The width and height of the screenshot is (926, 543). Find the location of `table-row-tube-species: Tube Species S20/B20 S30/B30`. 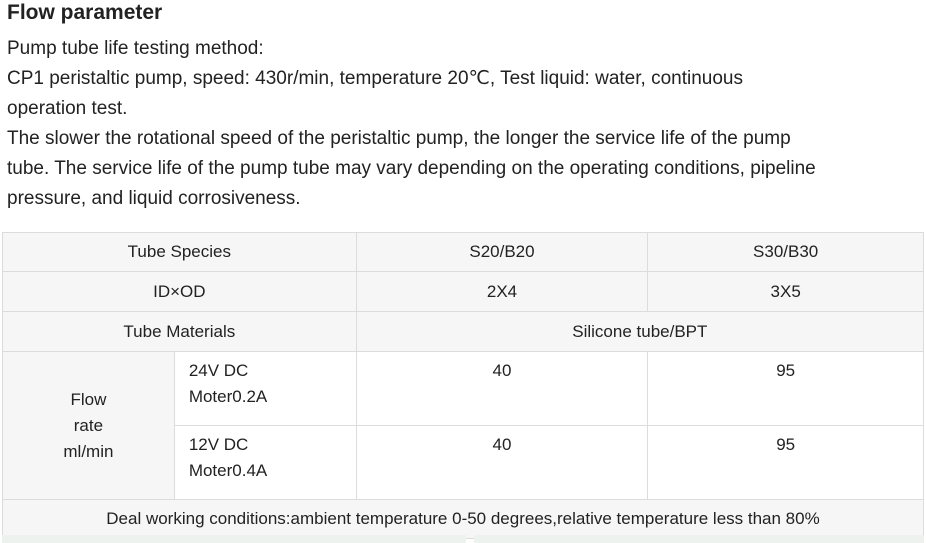

table-row-tube-species: Tube Species S20/B20 S30/B30 is located at coordinates (463, 252).